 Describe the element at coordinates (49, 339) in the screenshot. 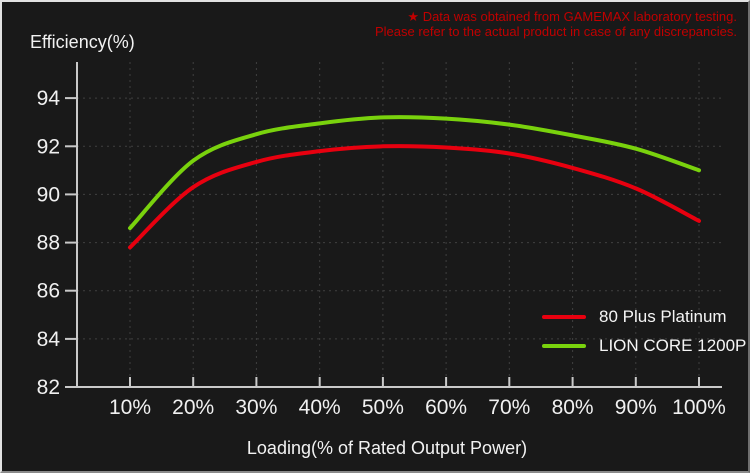

I see `y-axis-tick-label: 84` at that location.